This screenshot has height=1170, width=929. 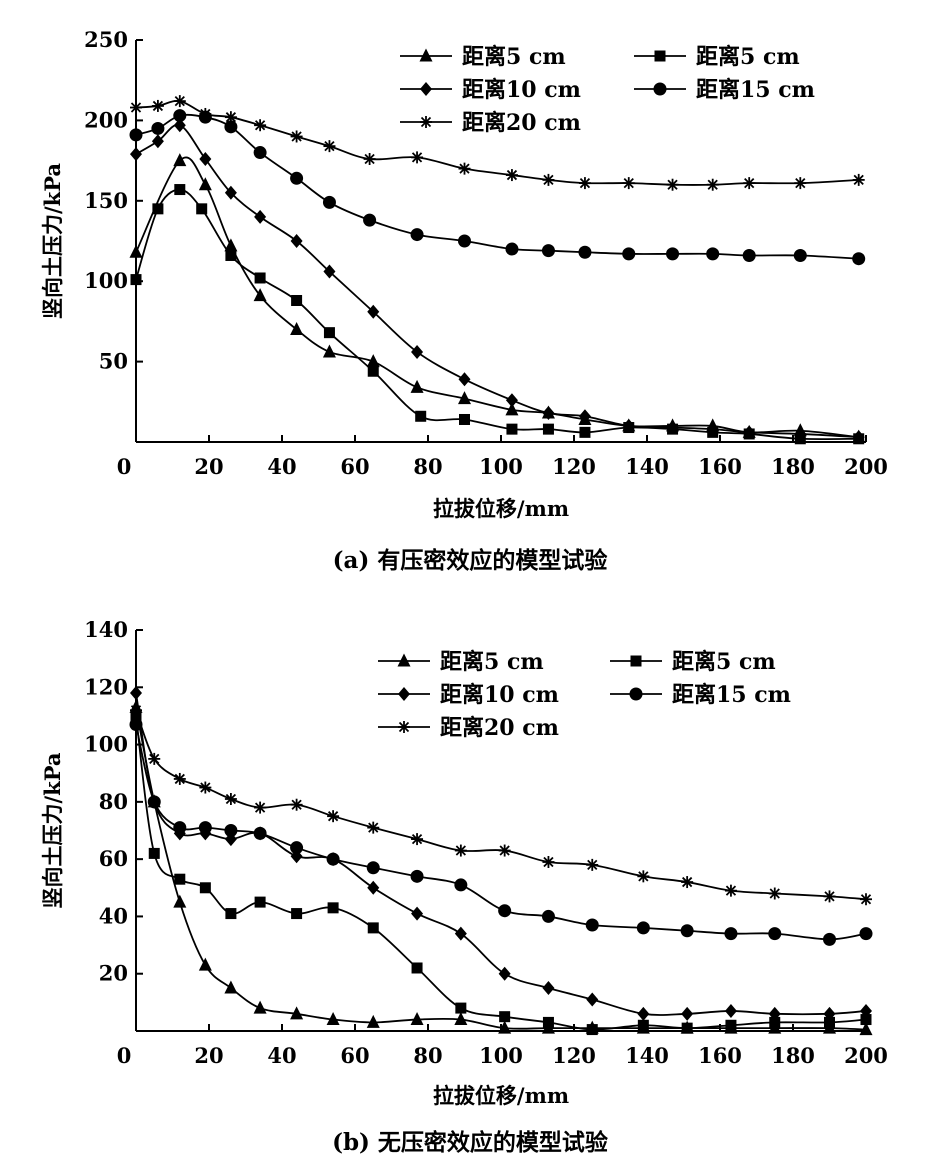 What do you see at coordinates (281, 466) in the screenshot?
I see `x-tick-label: 40` at bounding box center [281, 466].